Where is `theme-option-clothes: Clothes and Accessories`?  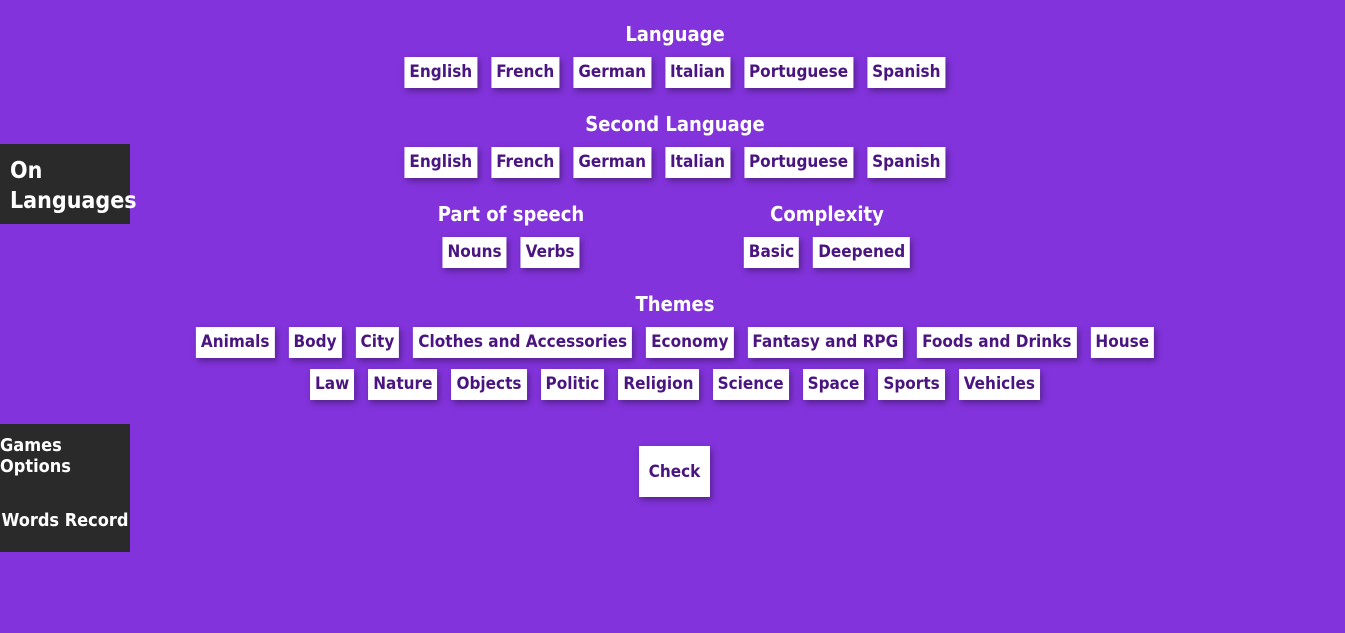 theme-option-clothes: Clothes and Accessories is located at coordinates (523, 342).